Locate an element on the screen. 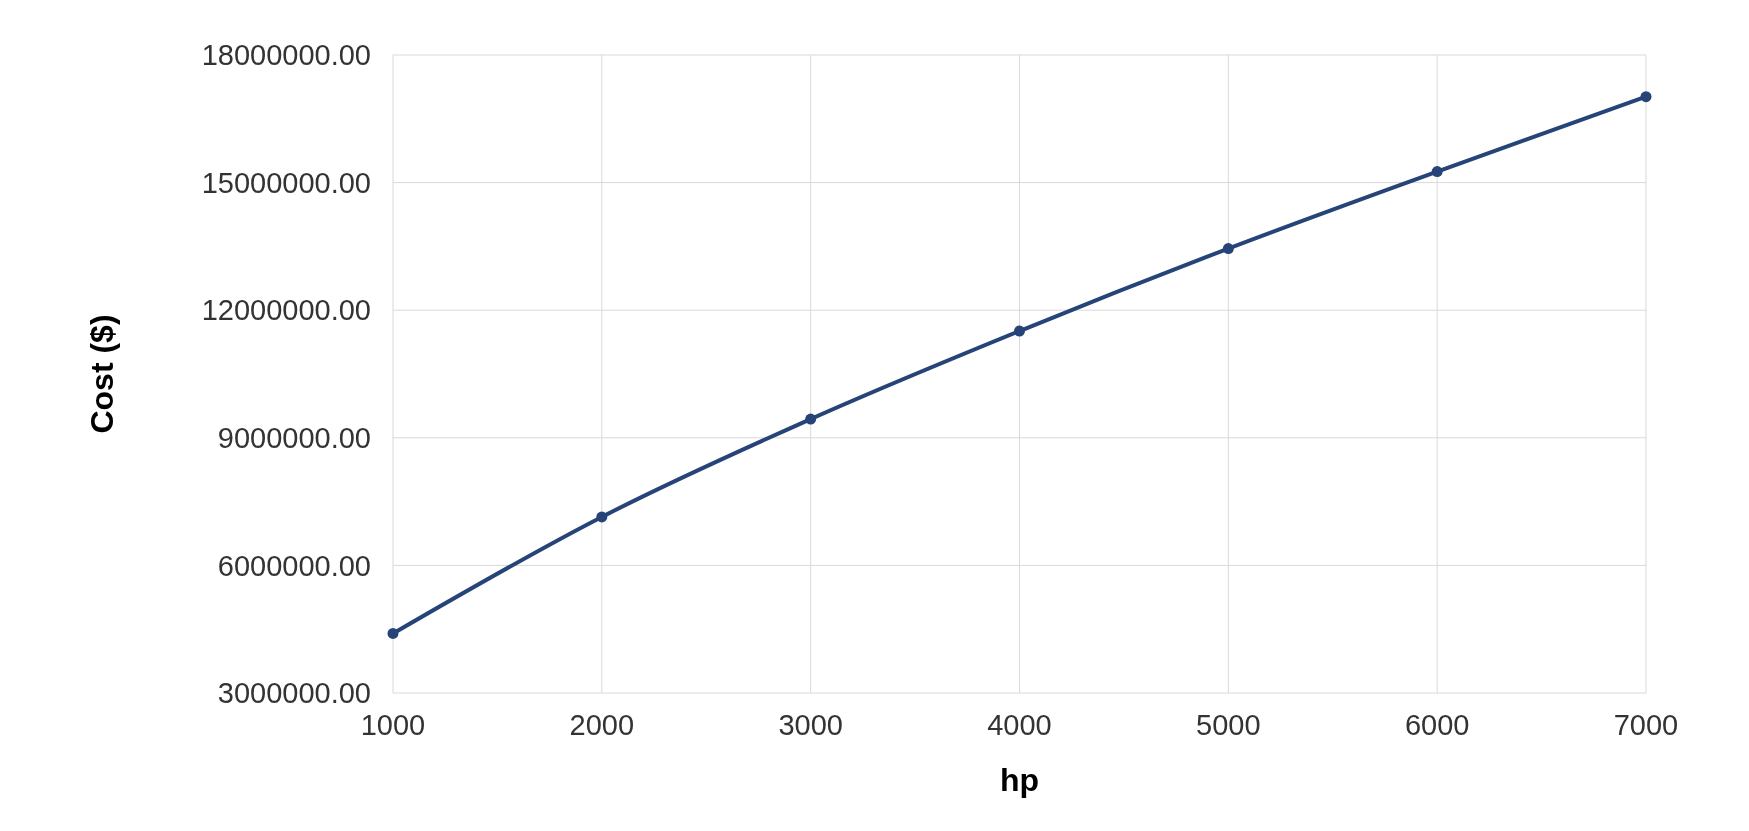  x-tick-label: 1000 is located at coordinates (393, 725).